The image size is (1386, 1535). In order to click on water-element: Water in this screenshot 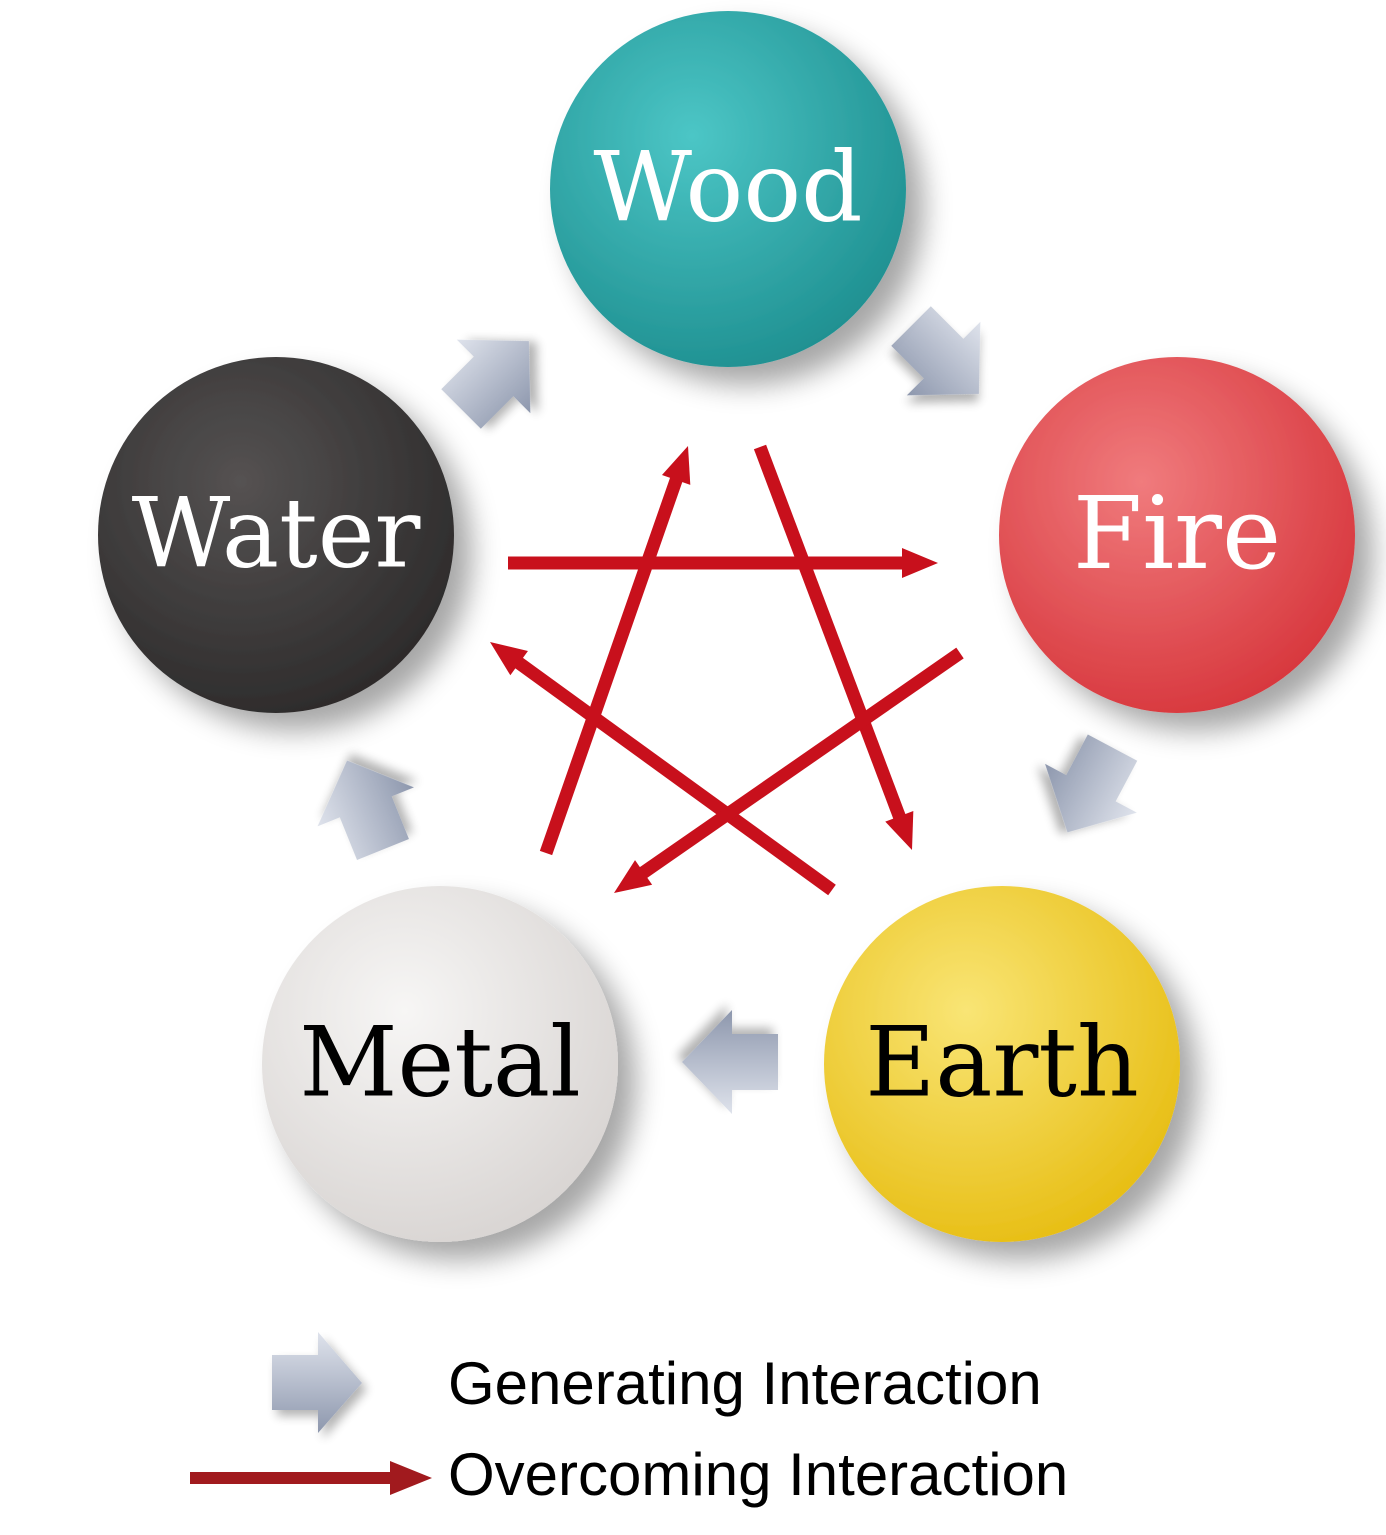, I will do `click(276, 535)`.